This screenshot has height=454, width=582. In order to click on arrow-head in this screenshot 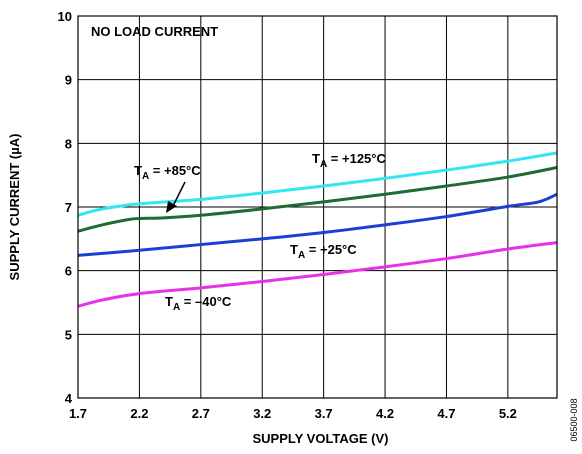, I will do `click(171, 207)`.